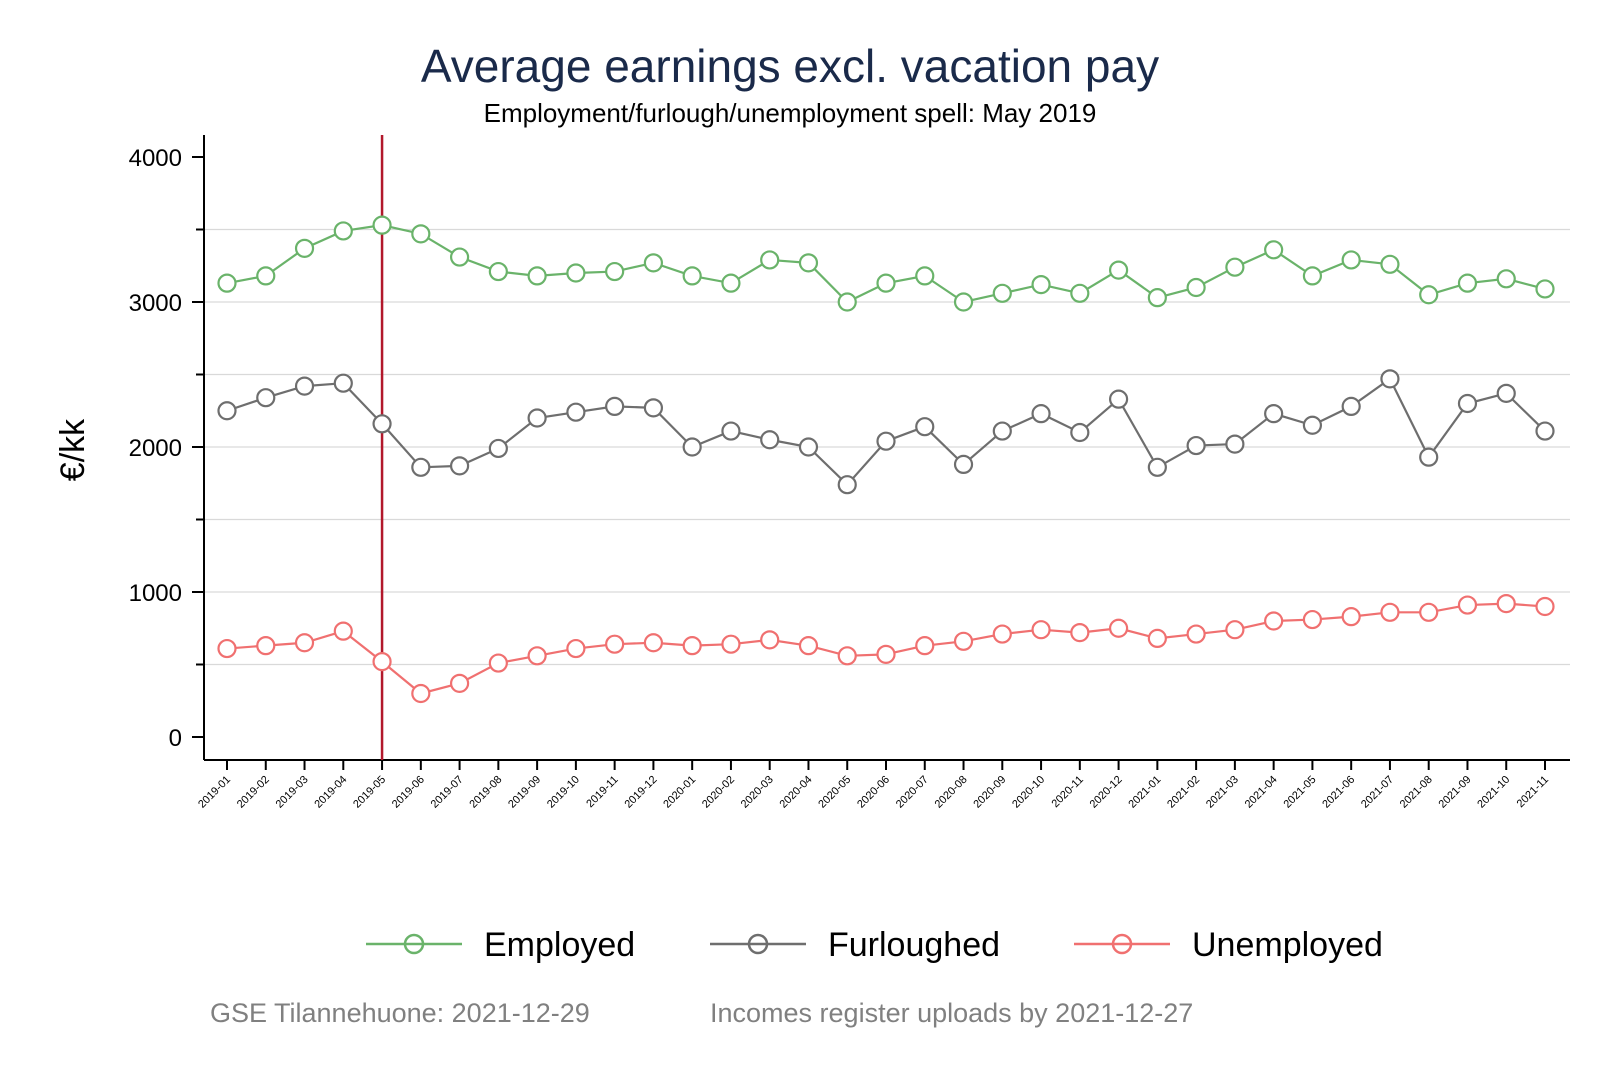  Describe the element at coordinates (989, 792) in the screenshot. I see `x-tick-label-2020-09: 2020-09` at that location.